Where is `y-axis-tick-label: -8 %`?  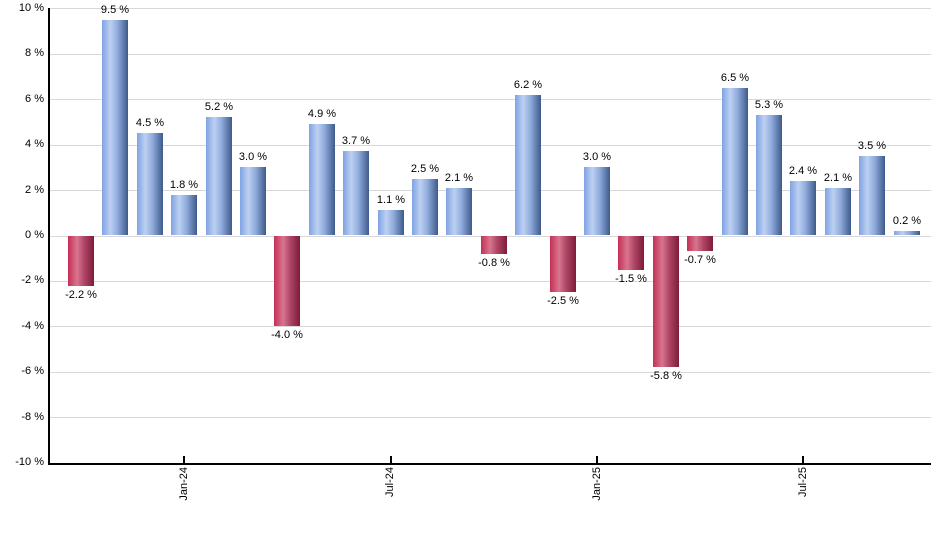
y-axis-tick-label: -8 % is located at coordinates (32, 417).